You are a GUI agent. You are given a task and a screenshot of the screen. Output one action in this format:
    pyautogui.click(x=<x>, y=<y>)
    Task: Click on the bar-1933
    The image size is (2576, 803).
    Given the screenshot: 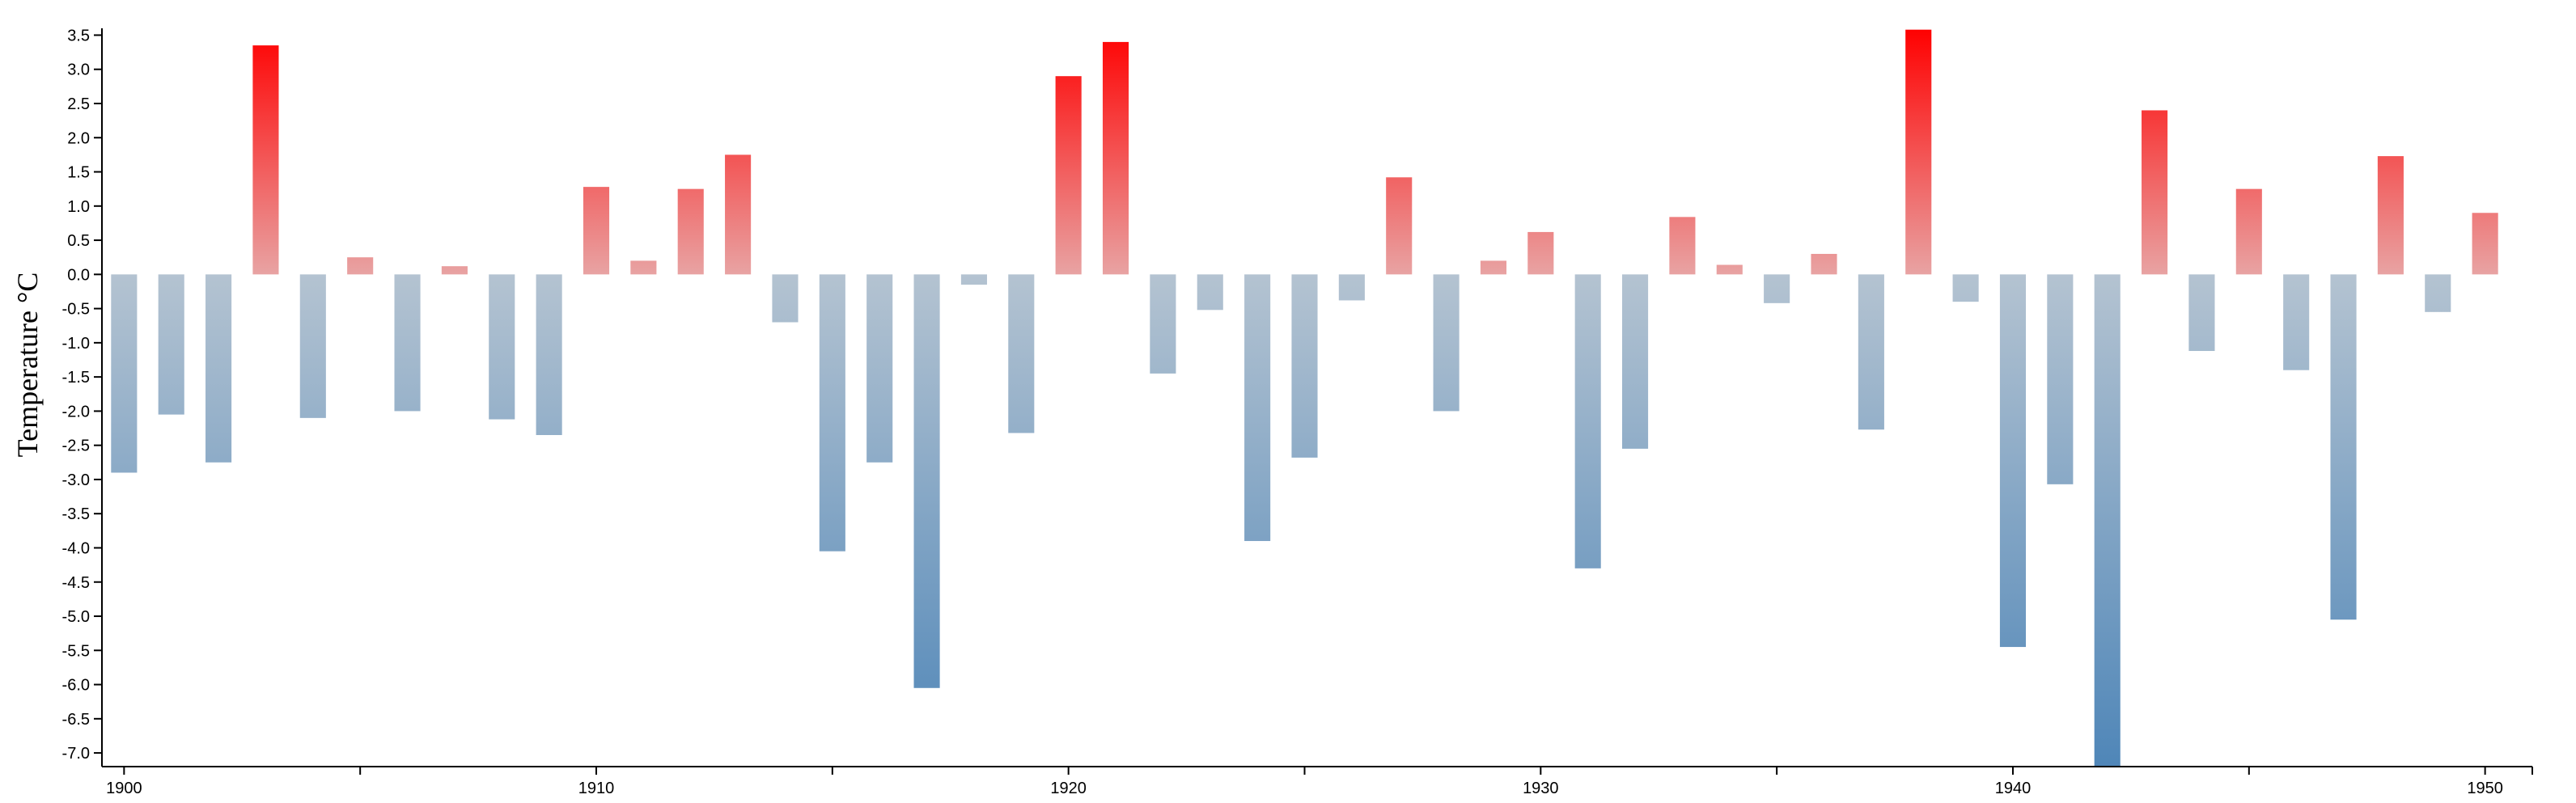 What is the action you would take?
    pyautogui.click(x=1682, y=246)
    